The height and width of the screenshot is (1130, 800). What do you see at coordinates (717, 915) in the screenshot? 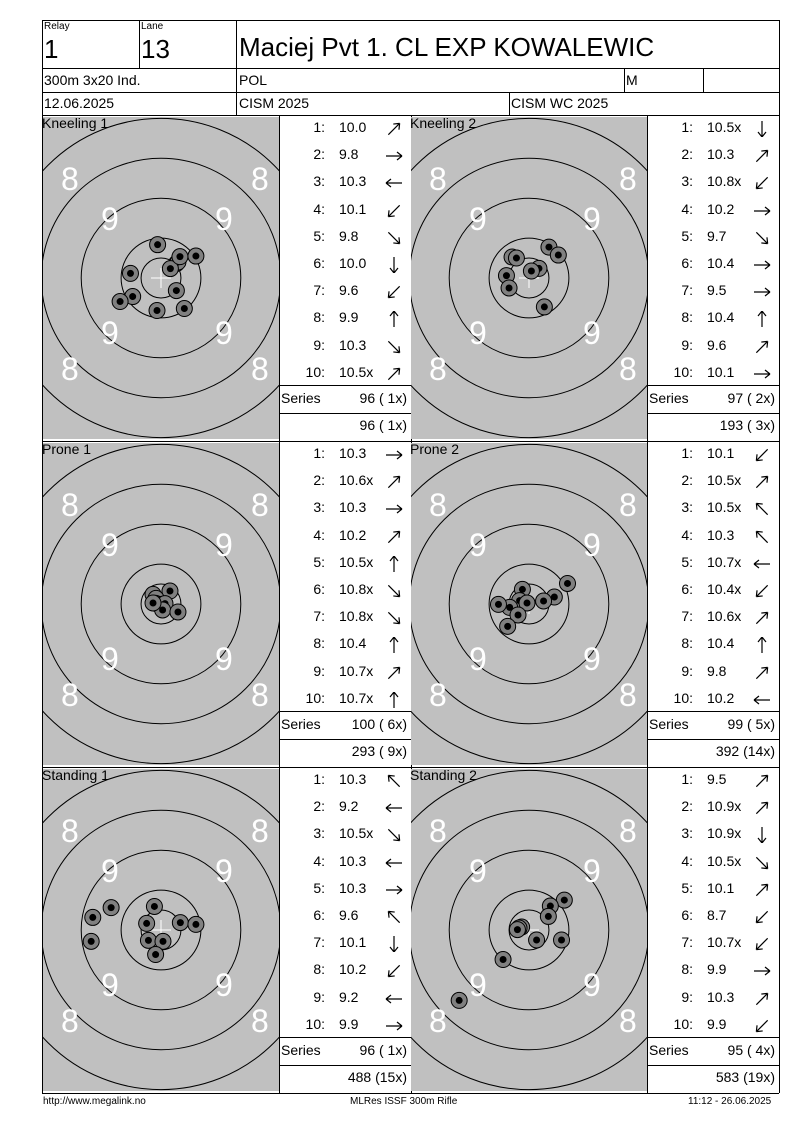
I see `shot-value: 8.7` at bounding box center [717, 915].